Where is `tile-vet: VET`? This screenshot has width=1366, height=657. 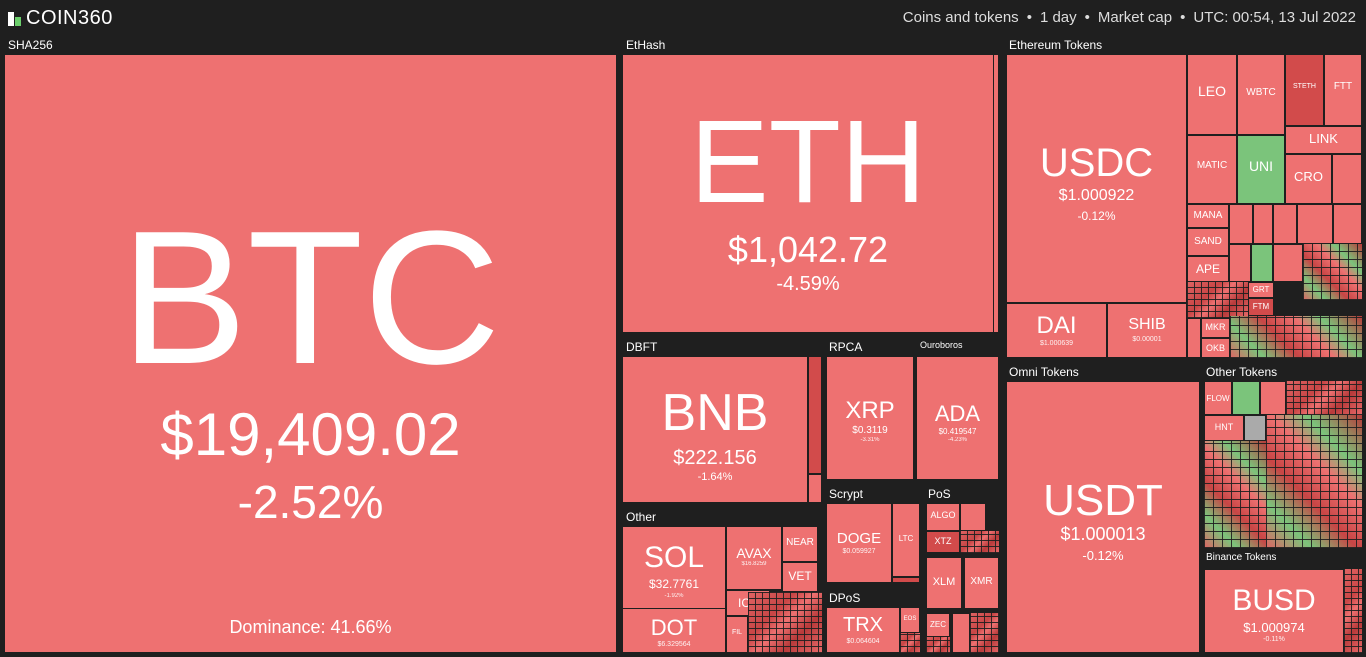
tile-vet: VET is located at coordinates (800, 577).